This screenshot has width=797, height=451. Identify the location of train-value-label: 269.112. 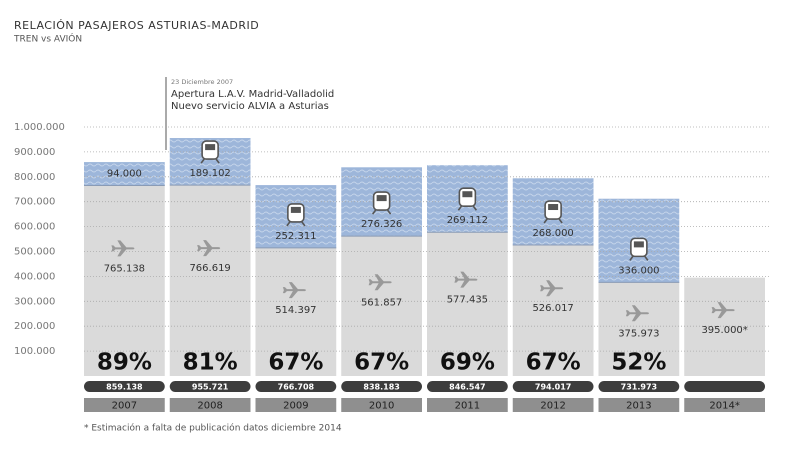
(467, 220).